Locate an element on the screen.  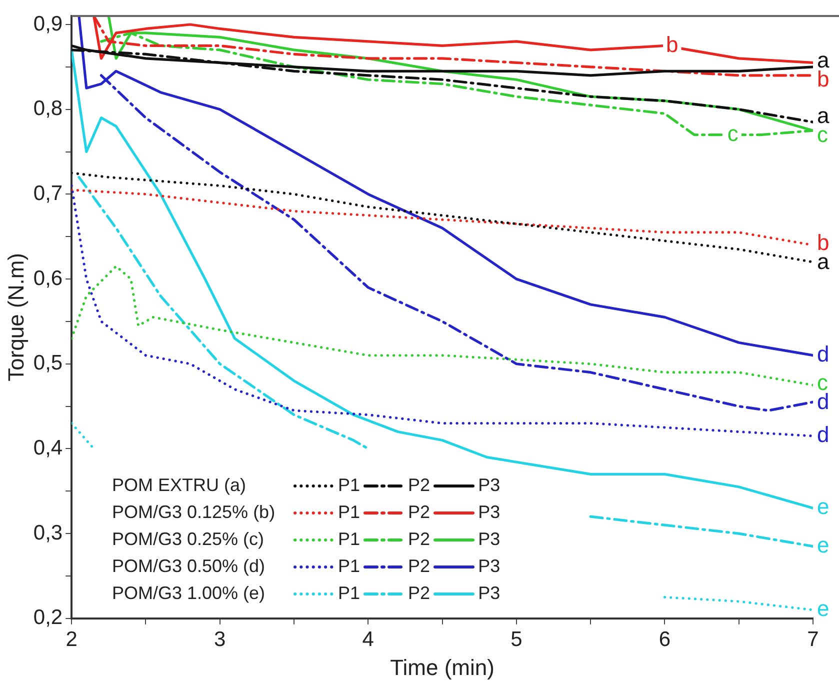
annotation: POM EXTRU (a) is located at coordinates (180, 485).